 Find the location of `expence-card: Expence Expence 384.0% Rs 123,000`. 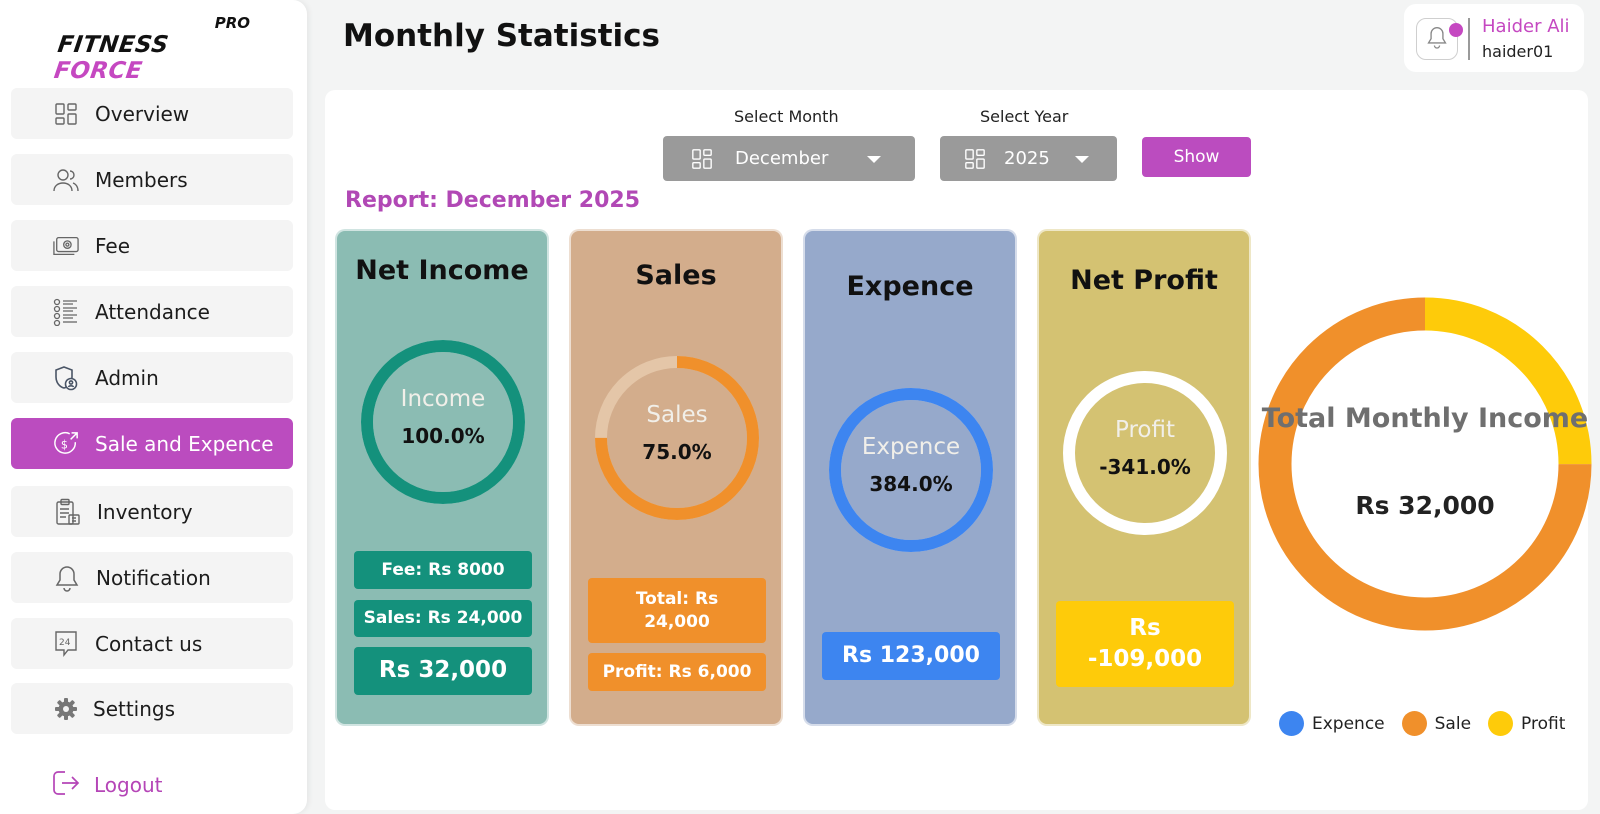

expence-card: Expence Expence 384.0% Rs 123,000 is located at coordinates (910, 477).